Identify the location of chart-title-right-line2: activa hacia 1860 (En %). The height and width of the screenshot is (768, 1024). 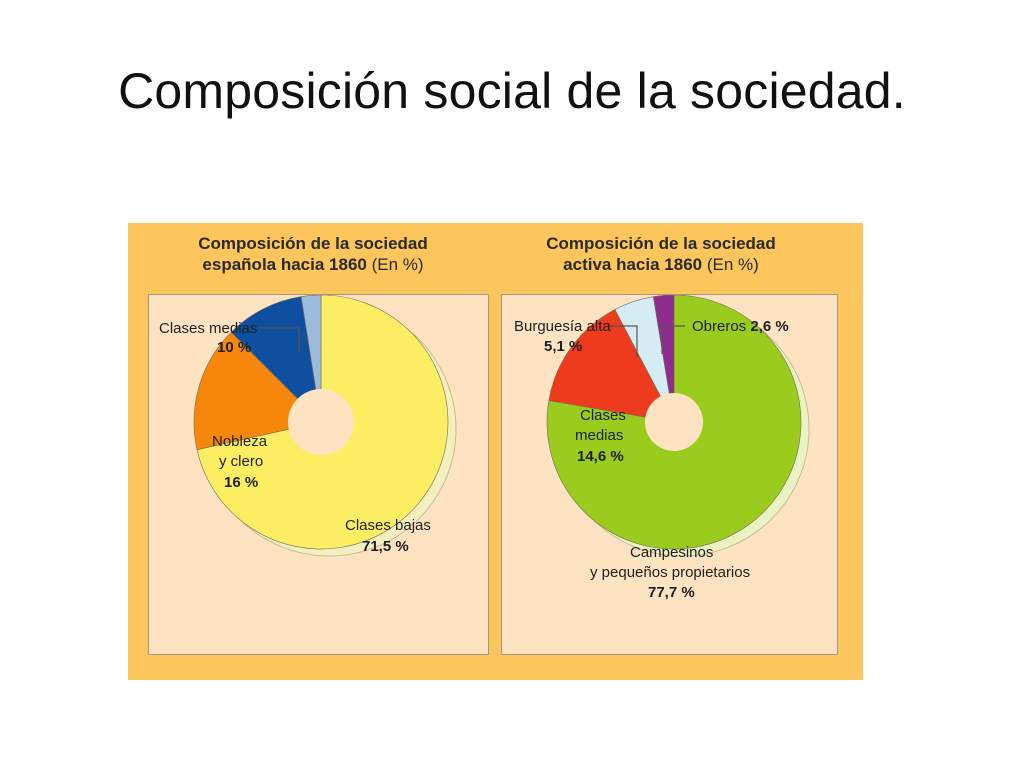
(661, 264).